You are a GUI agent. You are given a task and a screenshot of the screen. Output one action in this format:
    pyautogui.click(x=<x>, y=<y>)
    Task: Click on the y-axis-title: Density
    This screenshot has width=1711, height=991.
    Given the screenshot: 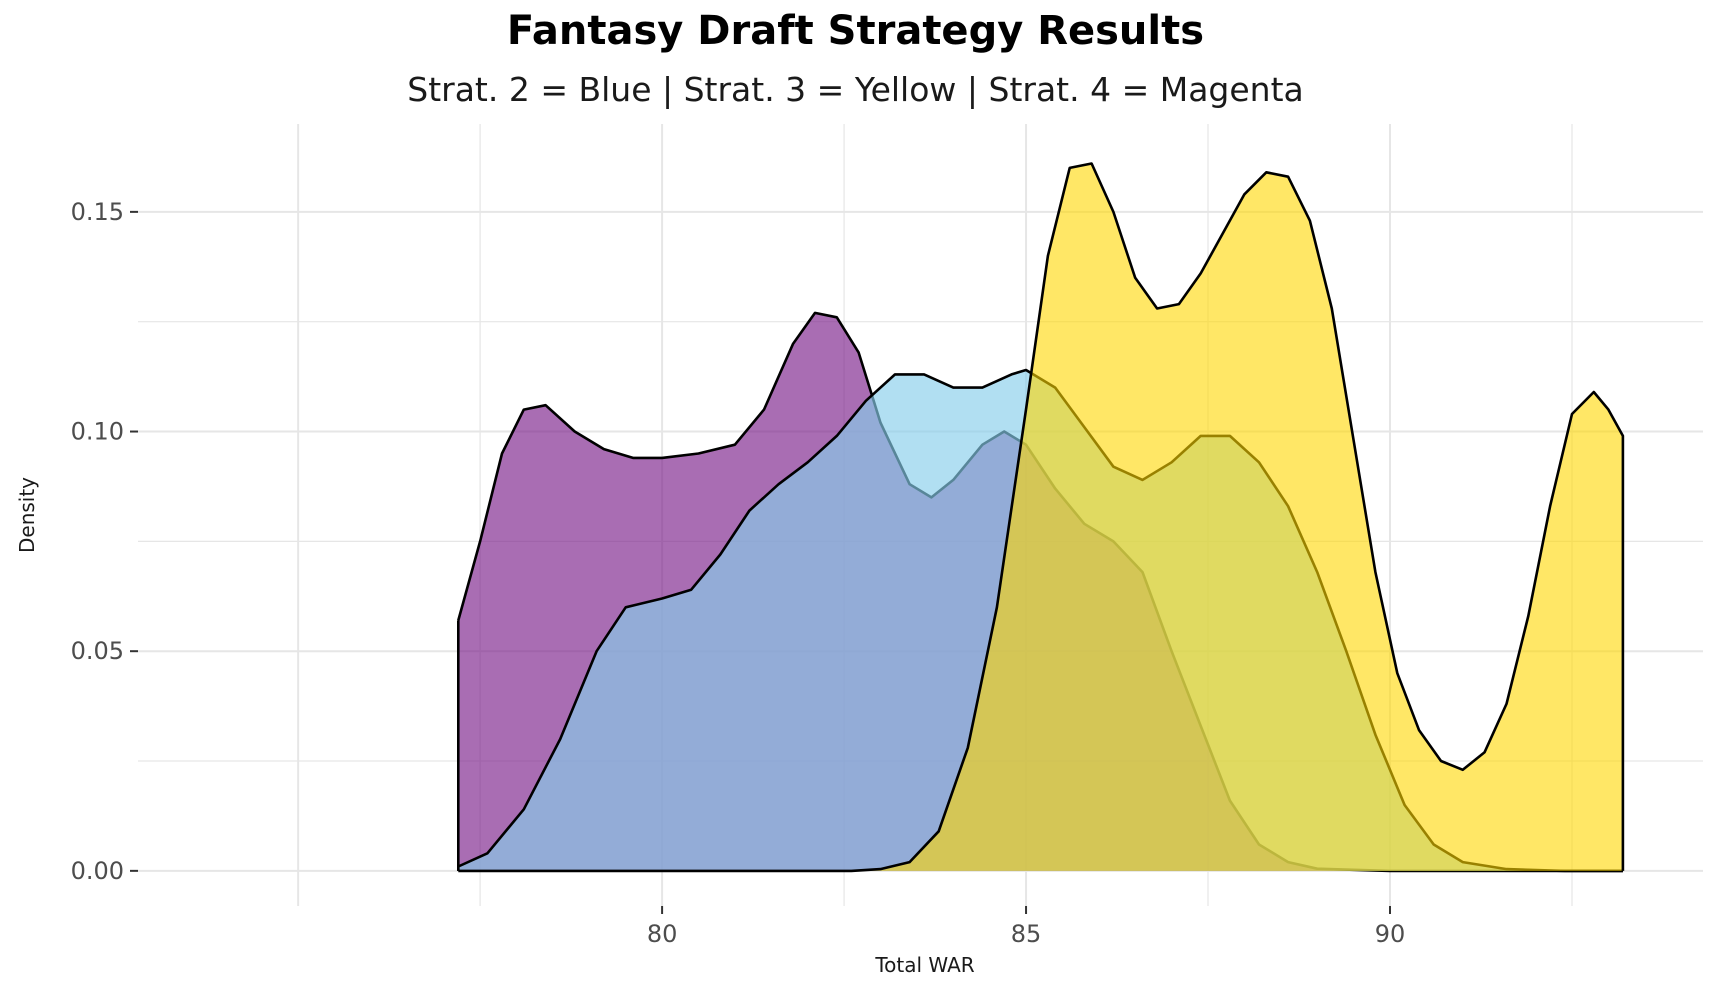 What is the action you would take?
    pyautogui.click(x=27, y=515)
    